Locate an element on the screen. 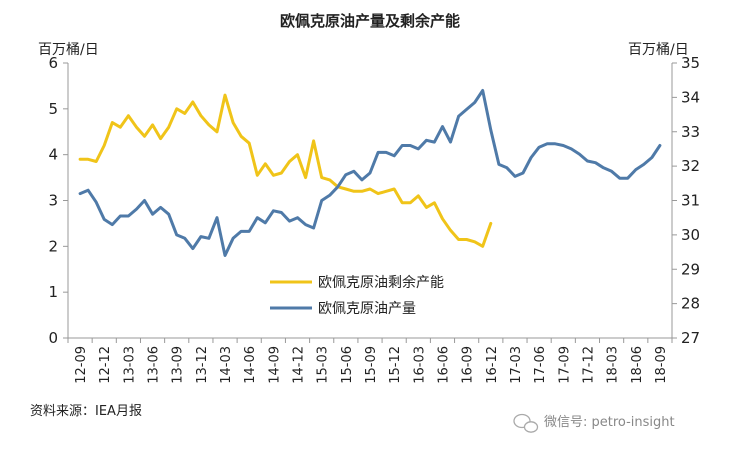  legend: 欧佩克原油剩余产能 欧佩克原油产量 is located at coordinates (357, 295).